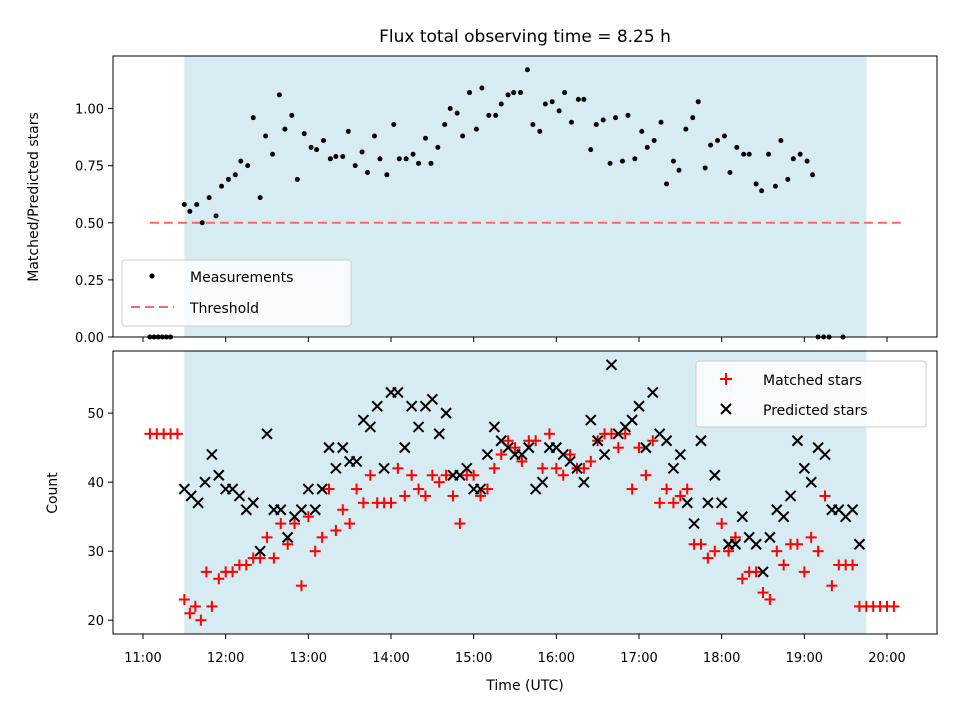  I want to click on x-tick-label: 12:00, so click(225, 658).